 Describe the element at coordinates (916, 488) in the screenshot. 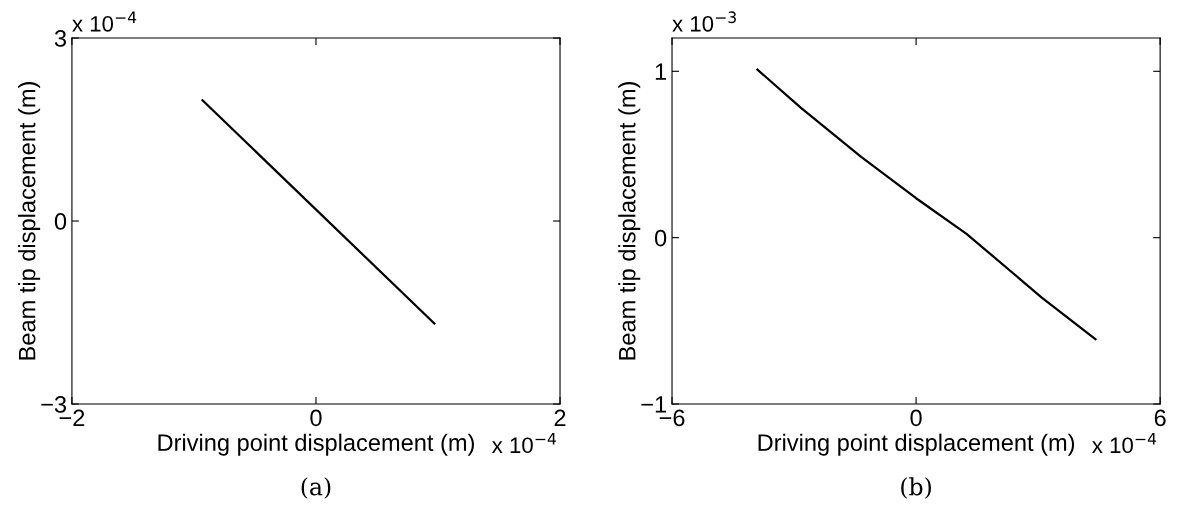

I see `text: (b)` at that location.